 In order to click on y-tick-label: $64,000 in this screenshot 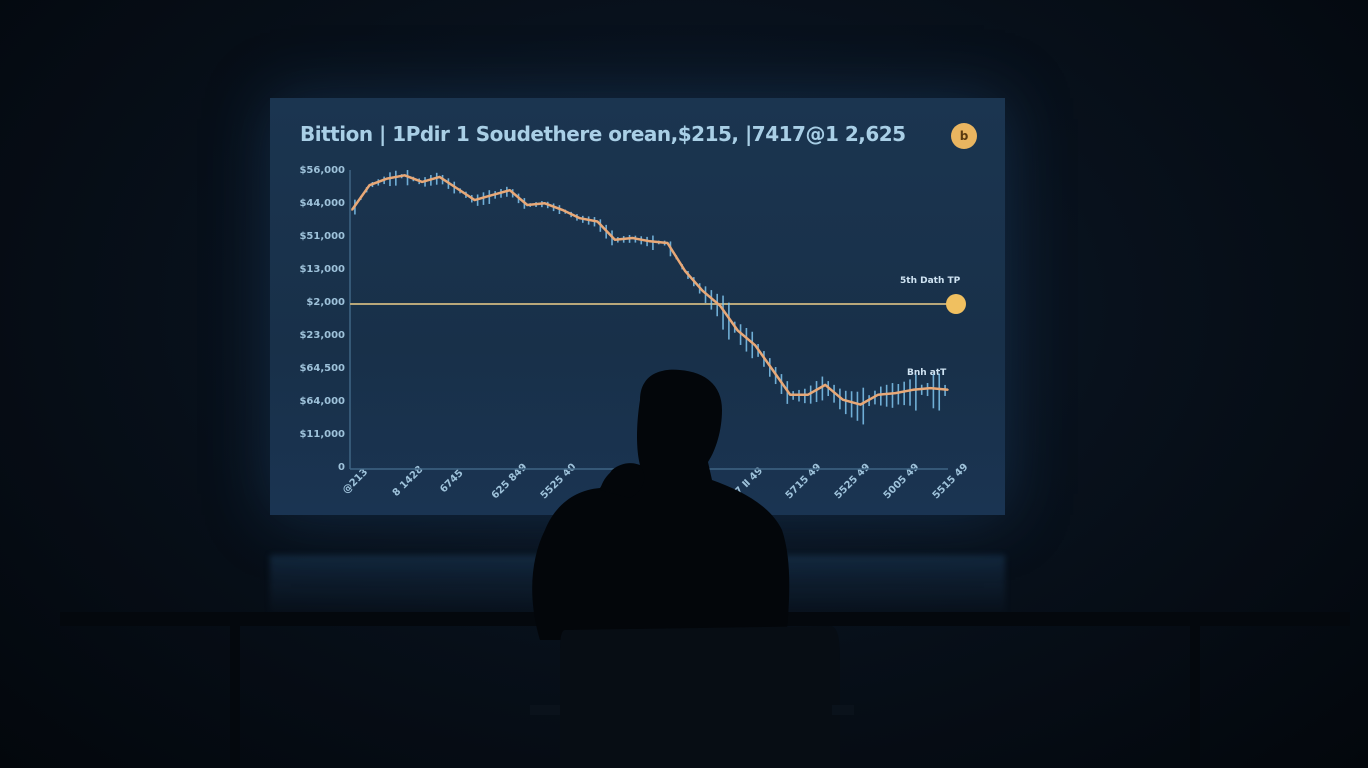, I will do `click(322, 401)`.